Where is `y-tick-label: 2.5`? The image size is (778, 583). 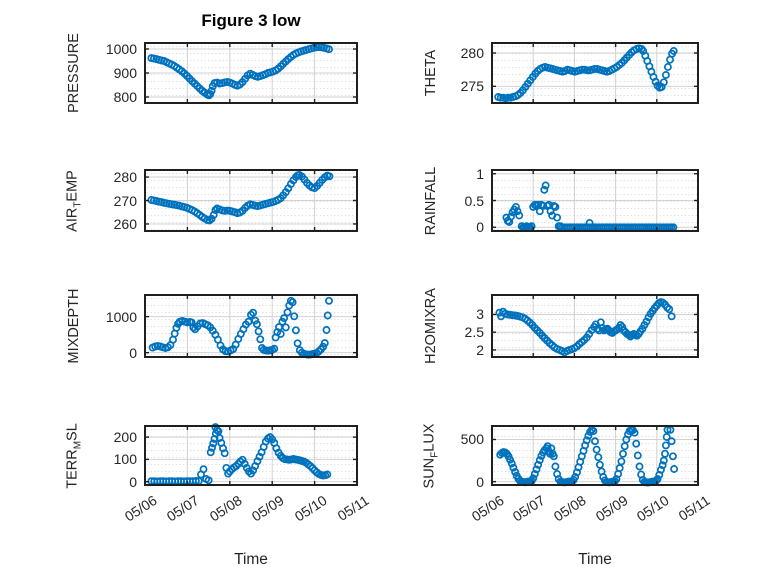 y-tick-label: 2.5 is located at coordinates (474, 332).